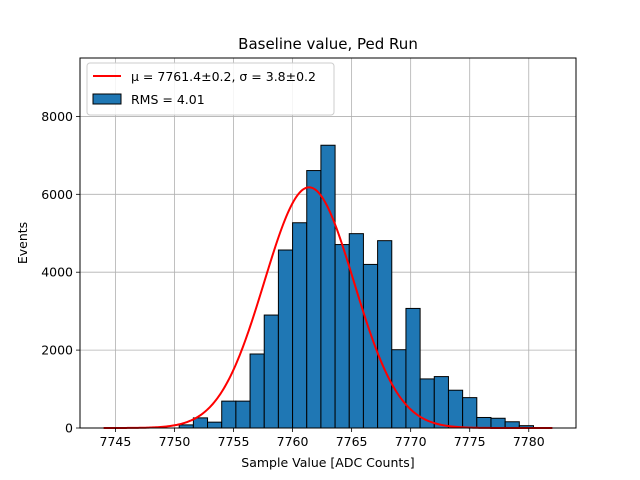 This screenshot has height=480, width=640. What do you see at coordinates (529, 441) in the screenshot?
I see `x-tick-label: 7780` at bounding box center [529, 441].